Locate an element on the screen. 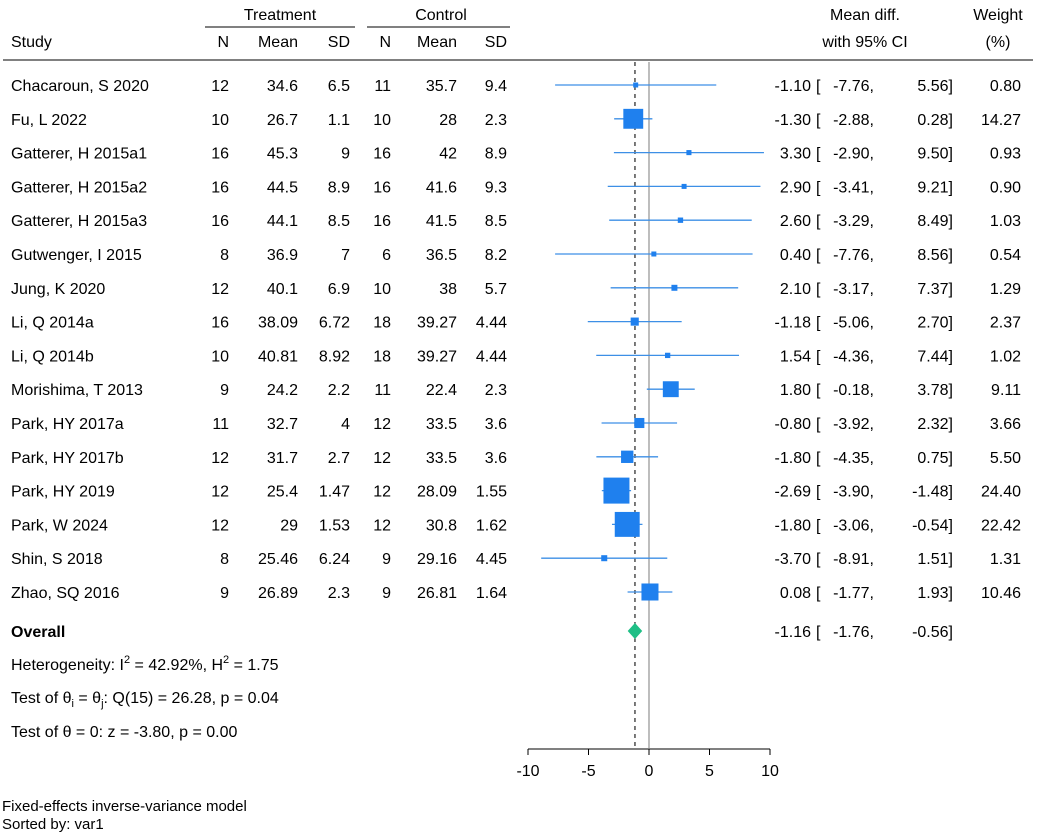 The width and height of the screenshot is (1045, 838). mean-diff-value: 1.80 is located at coordinates (795, 390).